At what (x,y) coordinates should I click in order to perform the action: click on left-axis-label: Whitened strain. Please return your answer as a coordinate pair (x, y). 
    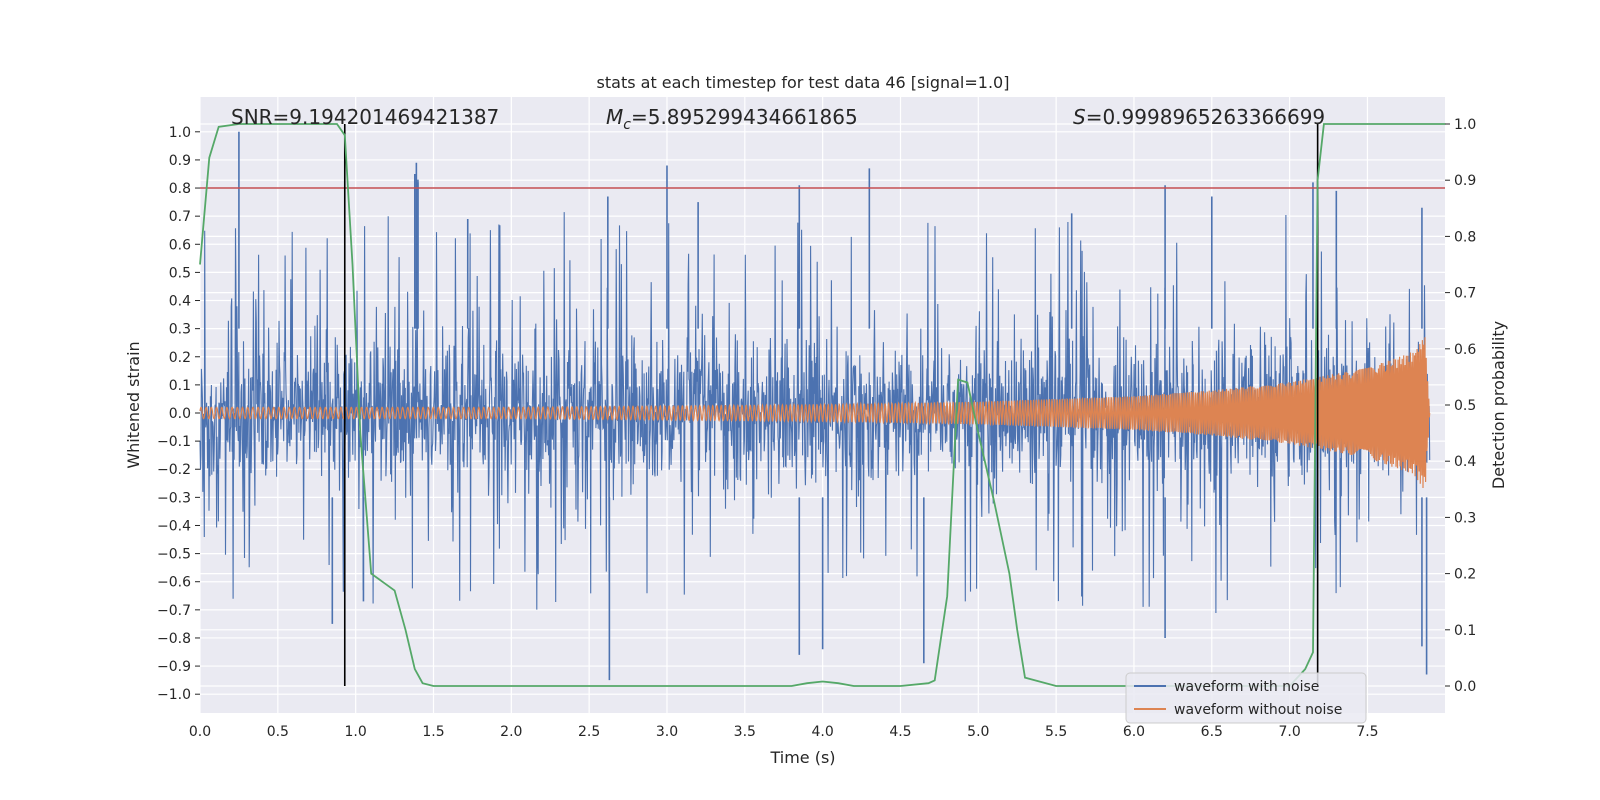
    Looking at the image, I should click on (133, 404).